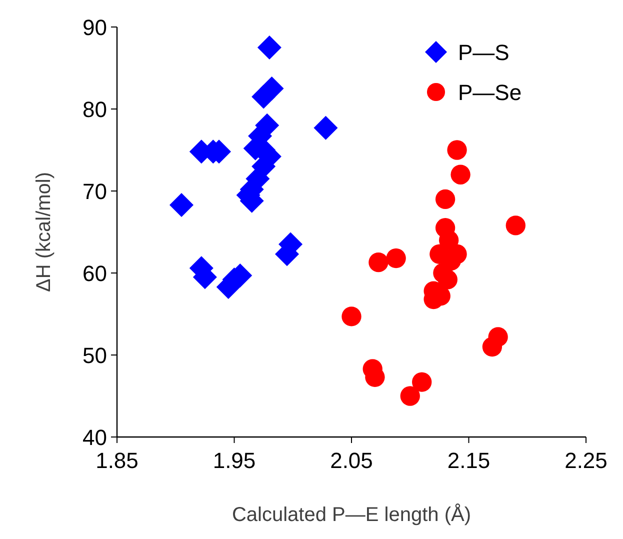 The image size is (623, 539). I want to click on y-axis-title: ΔH (kcal/mol), so click(44, 232).